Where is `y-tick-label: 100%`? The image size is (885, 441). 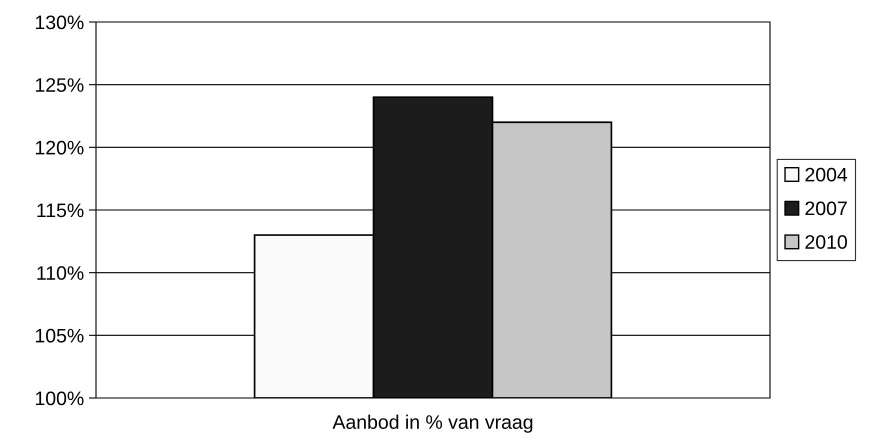
y-tick-label: 100% is located at coordinates (60, 398).